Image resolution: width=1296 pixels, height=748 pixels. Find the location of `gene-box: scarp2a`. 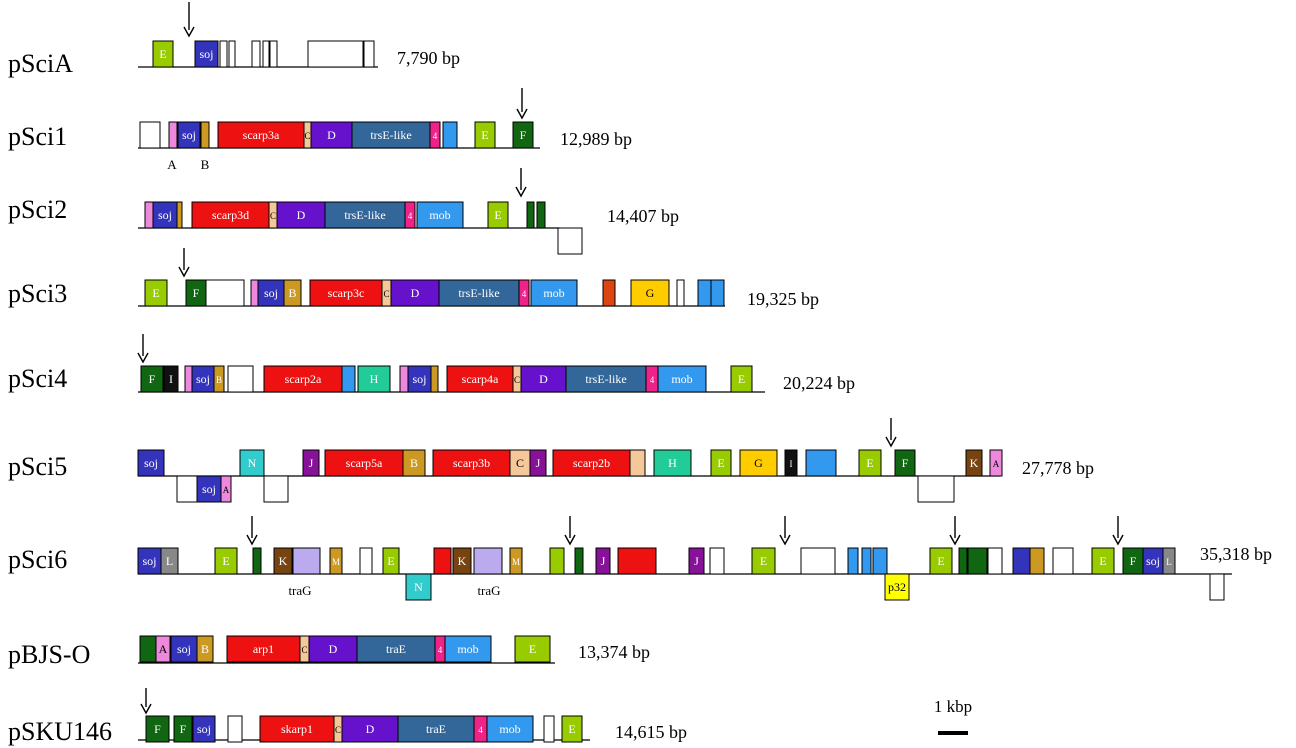

gene-box: scarp2a is located at coordinates (303, 379).